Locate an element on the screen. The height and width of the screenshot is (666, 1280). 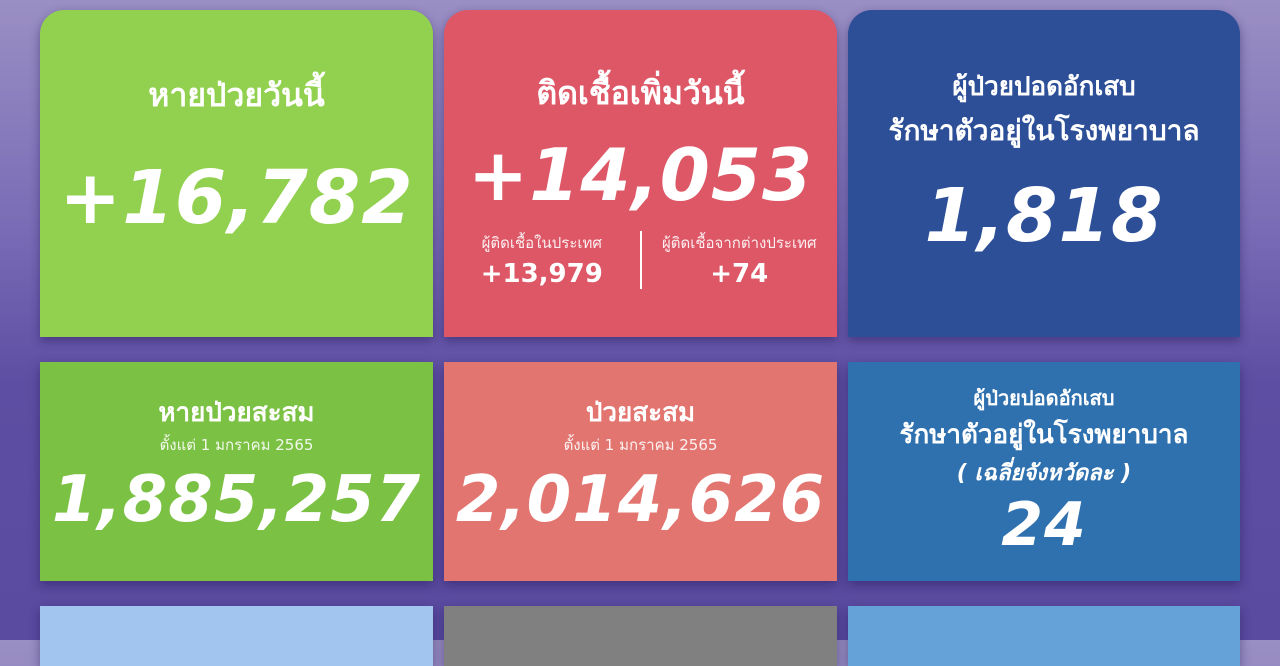
domestic-value: +13,979 is located at coordinates (541, 274).